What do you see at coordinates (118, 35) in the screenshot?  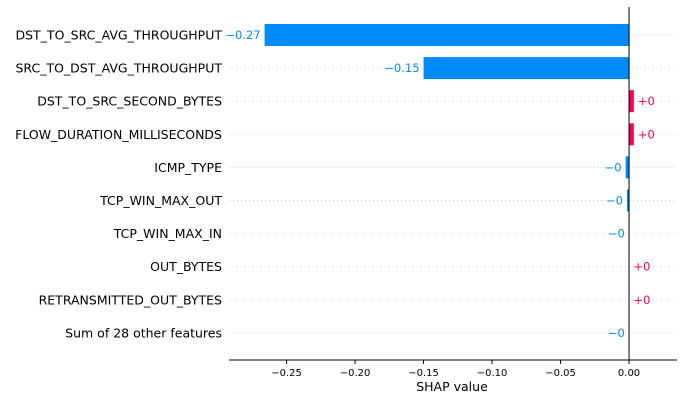 I see `feature-label: DST_TO_SRC_AVG_THROUGHPUT` at bounding box center [118, 35].